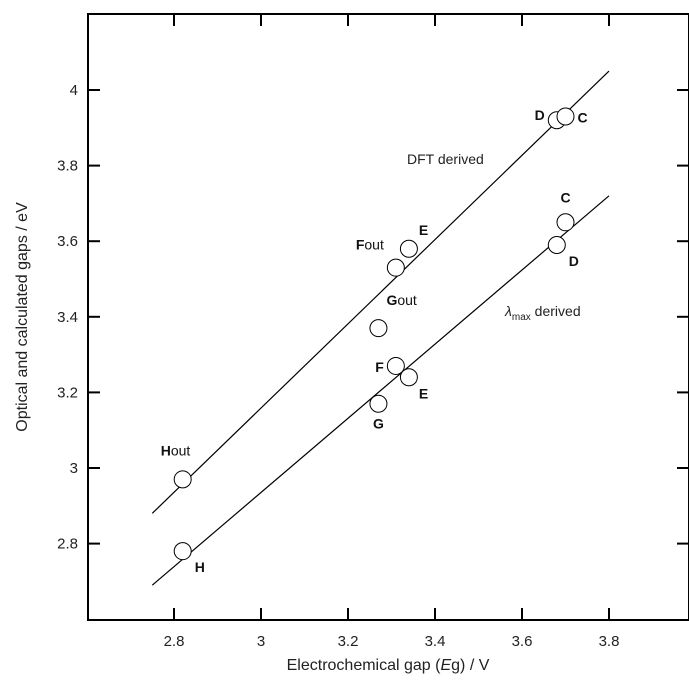  Describe the element at coordinates (182, 479) in the screenshot. I see `data-point-dft-h` at that location.